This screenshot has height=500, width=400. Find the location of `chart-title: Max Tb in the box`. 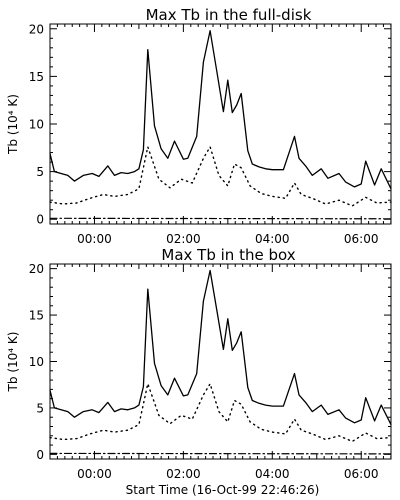

chart-title: Max Tb in the box is located at coordinates (228, 255).